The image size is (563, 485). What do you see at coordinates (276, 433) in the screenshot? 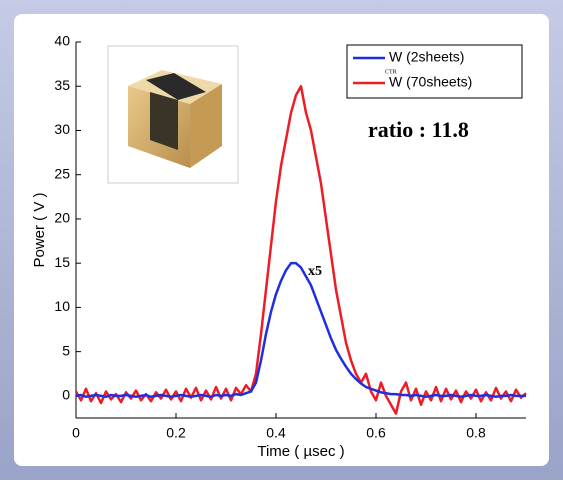
I see `x-tick-label: 0.4` at bounding box center [276, 433].